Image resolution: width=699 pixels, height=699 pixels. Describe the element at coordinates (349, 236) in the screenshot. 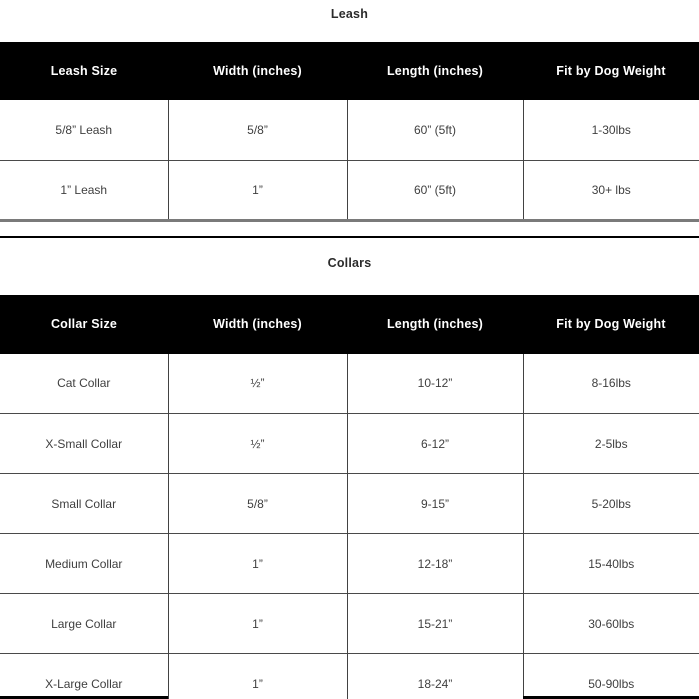

I see `section-divider` at that location.